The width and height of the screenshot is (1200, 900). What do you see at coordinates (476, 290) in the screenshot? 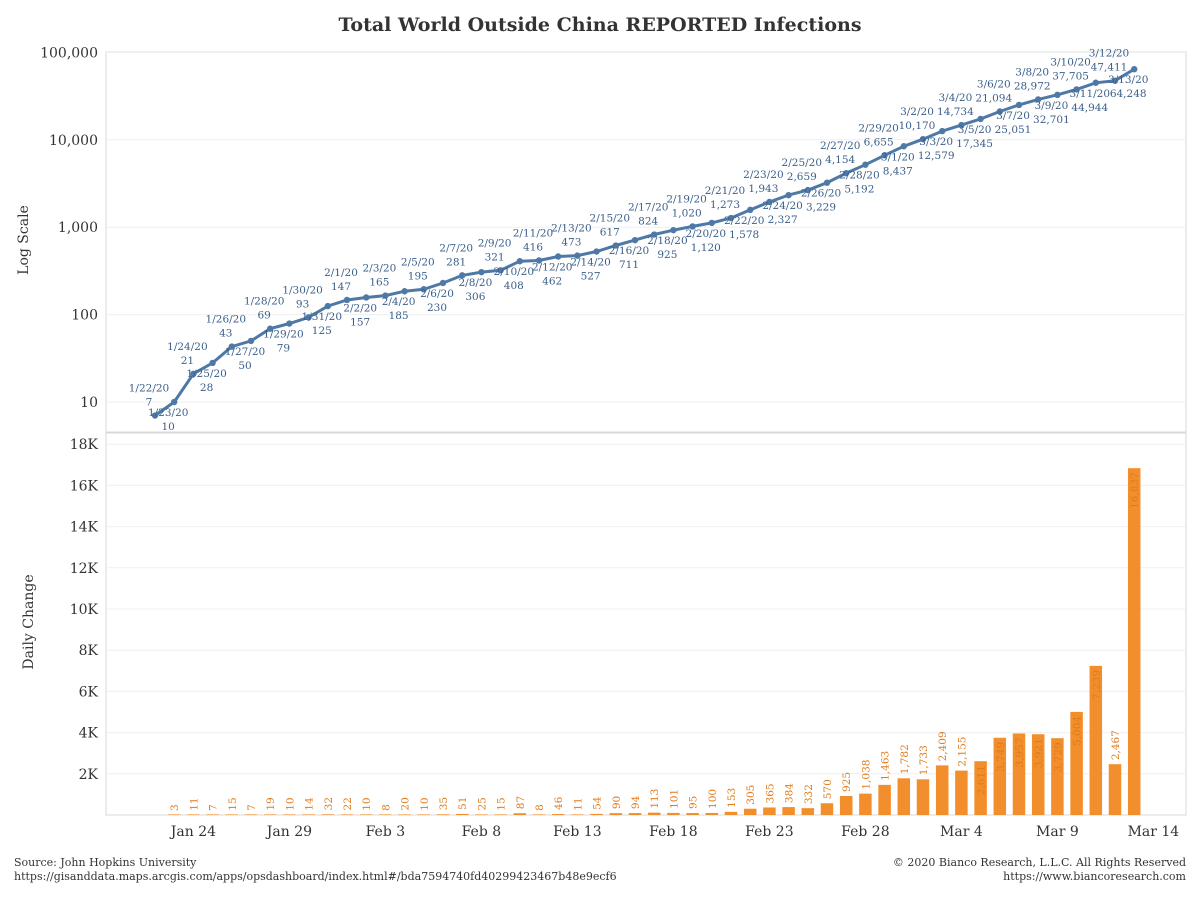
I see `line-label: 2/8/20 306` at bounding box center [476, 290].